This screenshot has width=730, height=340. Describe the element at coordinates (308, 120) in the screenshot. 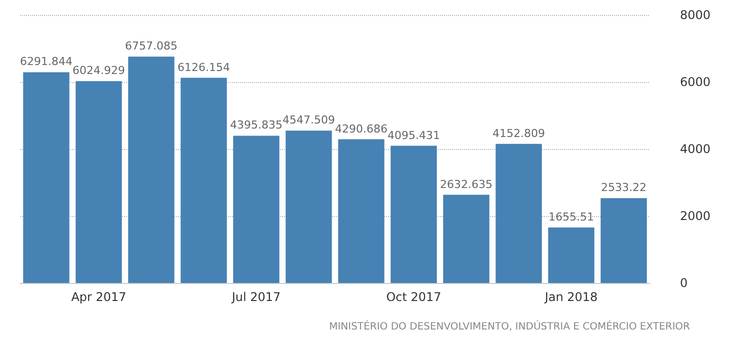

I see `data-label: 4547.509` at that location.